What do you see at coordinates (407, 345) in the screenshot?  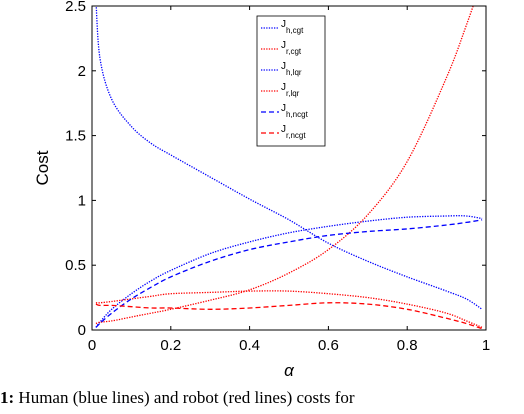 I see `x-tick-label: 0.8` at bounding box center [407, 345].